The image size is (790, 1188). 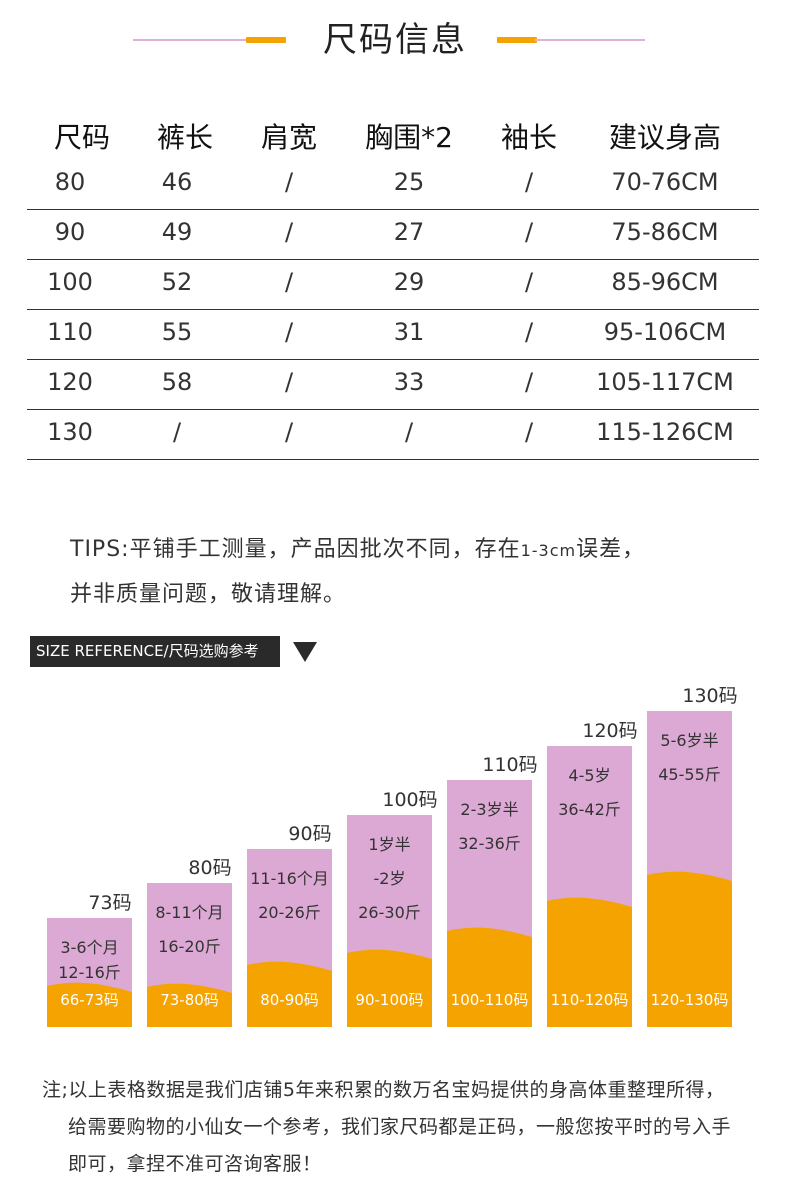 What do you see at coordinates (665, 182) in the screenshot?
I see `cell-height: 70-76CM` at bounding box center [665, 182].